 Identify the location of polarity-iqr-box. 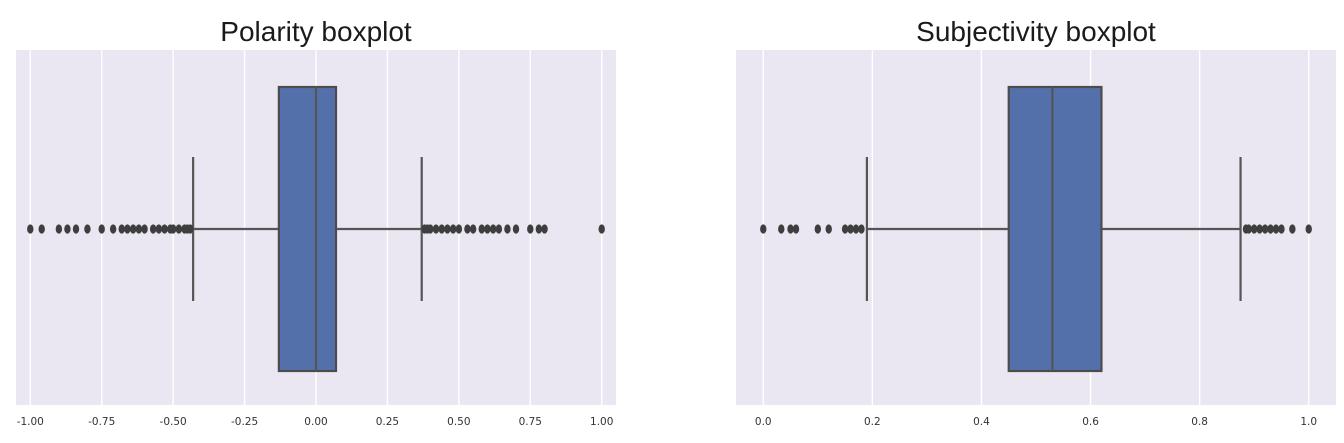
(307, 229).